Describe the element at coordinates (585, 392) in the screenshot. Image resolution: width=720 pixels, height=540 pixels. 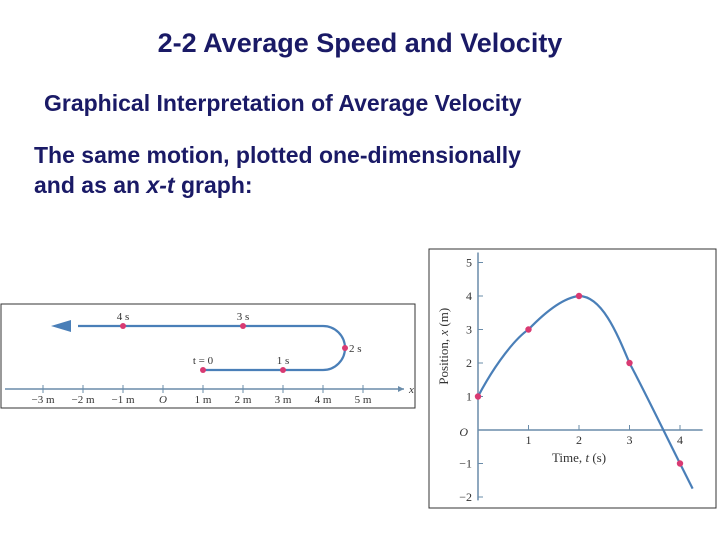
I see `position-curve` at that location.